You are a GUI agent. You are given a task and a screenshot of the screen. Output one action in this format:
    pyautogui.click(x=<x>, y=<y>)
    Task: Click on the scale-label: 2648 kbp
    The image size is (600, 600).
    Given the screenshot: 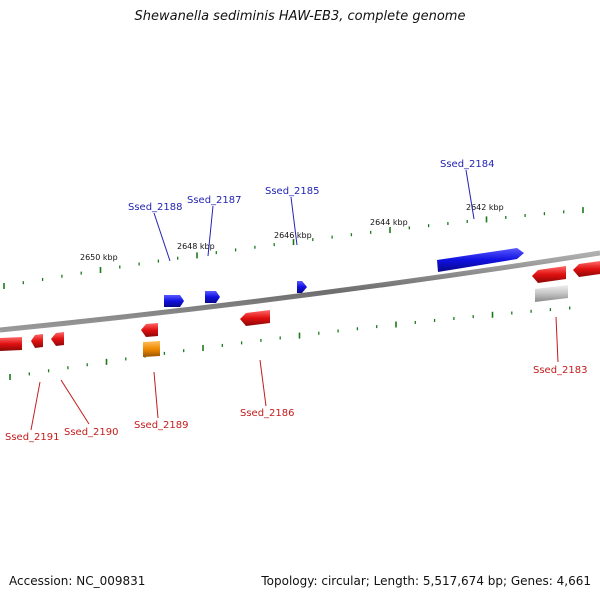 What is the action you would take?
    pyautogui.click(x=196, y=246)
    